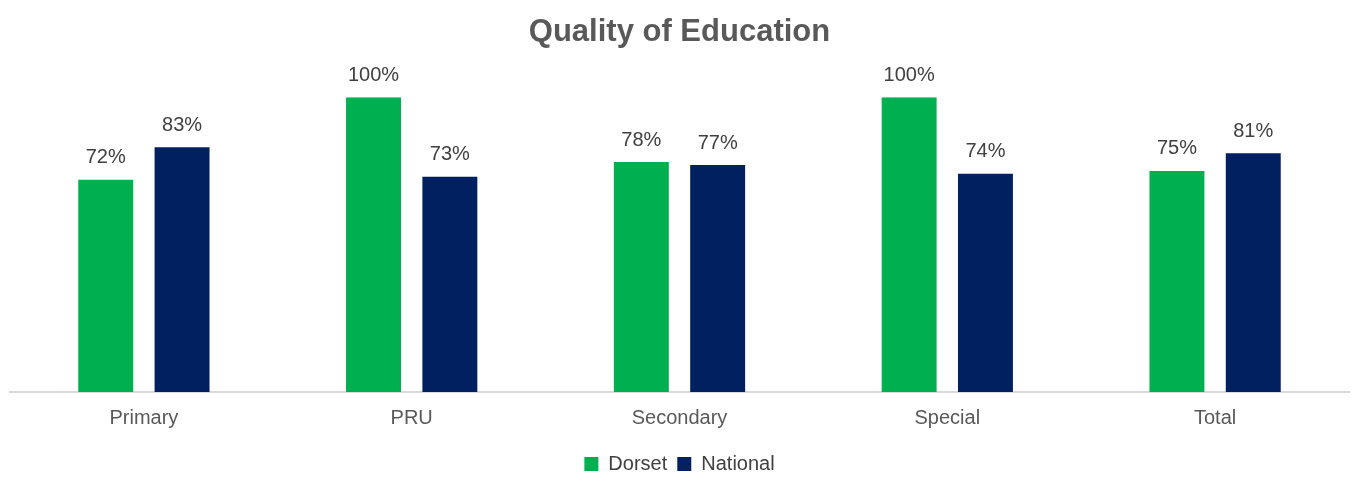 This screenshot has width=1359, height=486. I want to click on x-tick-label: Special, so click(947, 416).